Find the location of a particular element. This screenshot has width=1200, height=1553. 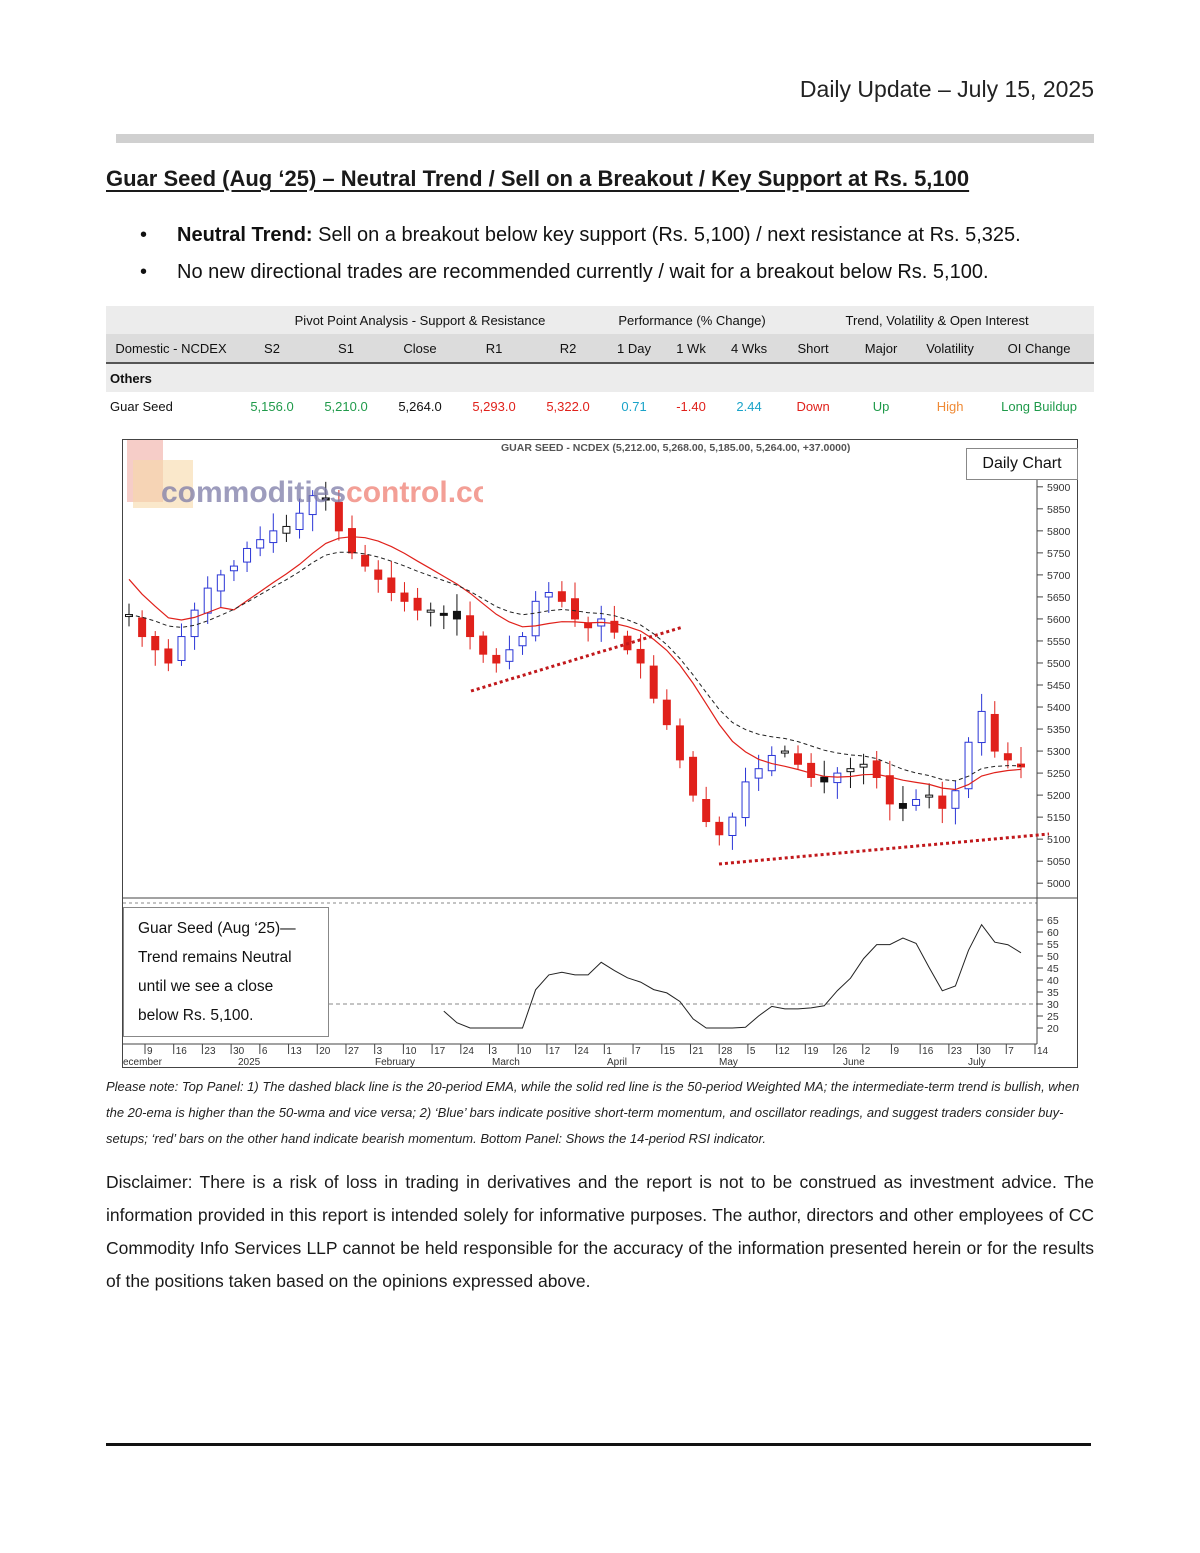

price-tick-label: 5700 is located at coordinates (1059, 576).